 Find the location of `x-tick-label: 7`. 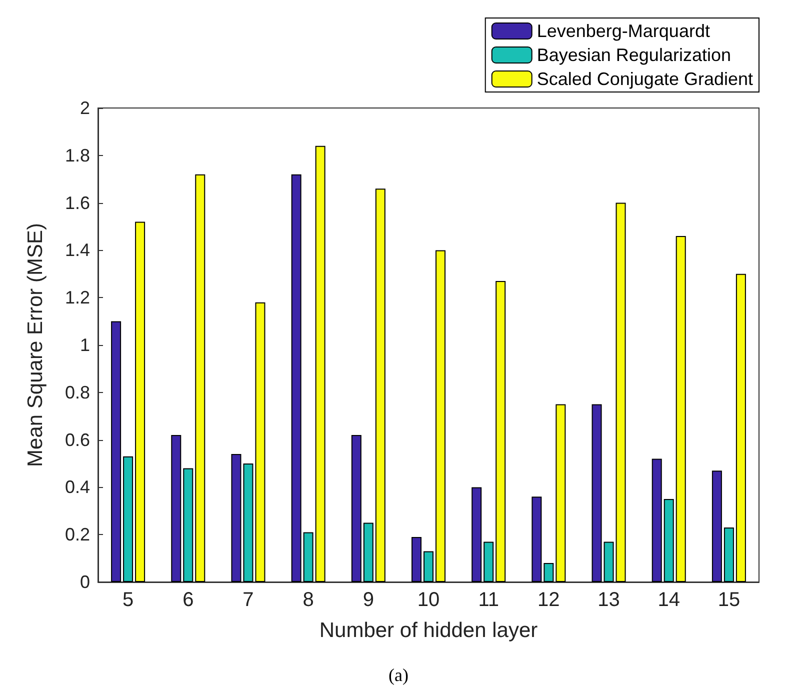

x-tick-label: 7 is located at coordinates (248, 600).